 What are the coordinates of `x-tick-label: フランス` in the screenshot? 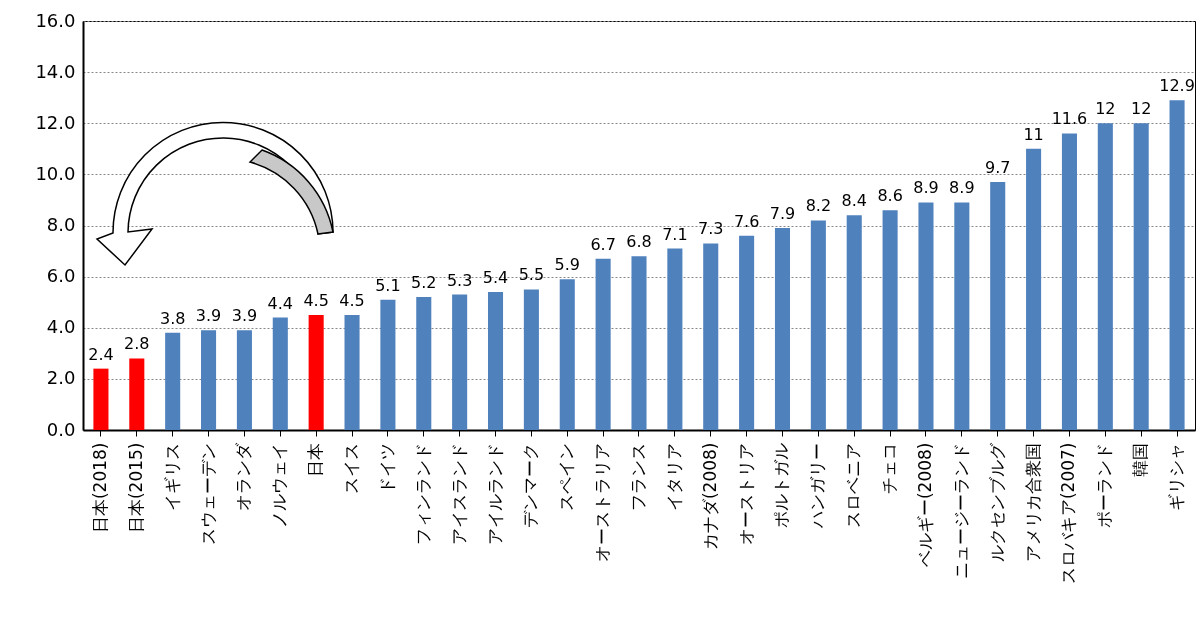 It's located at (638, 476).